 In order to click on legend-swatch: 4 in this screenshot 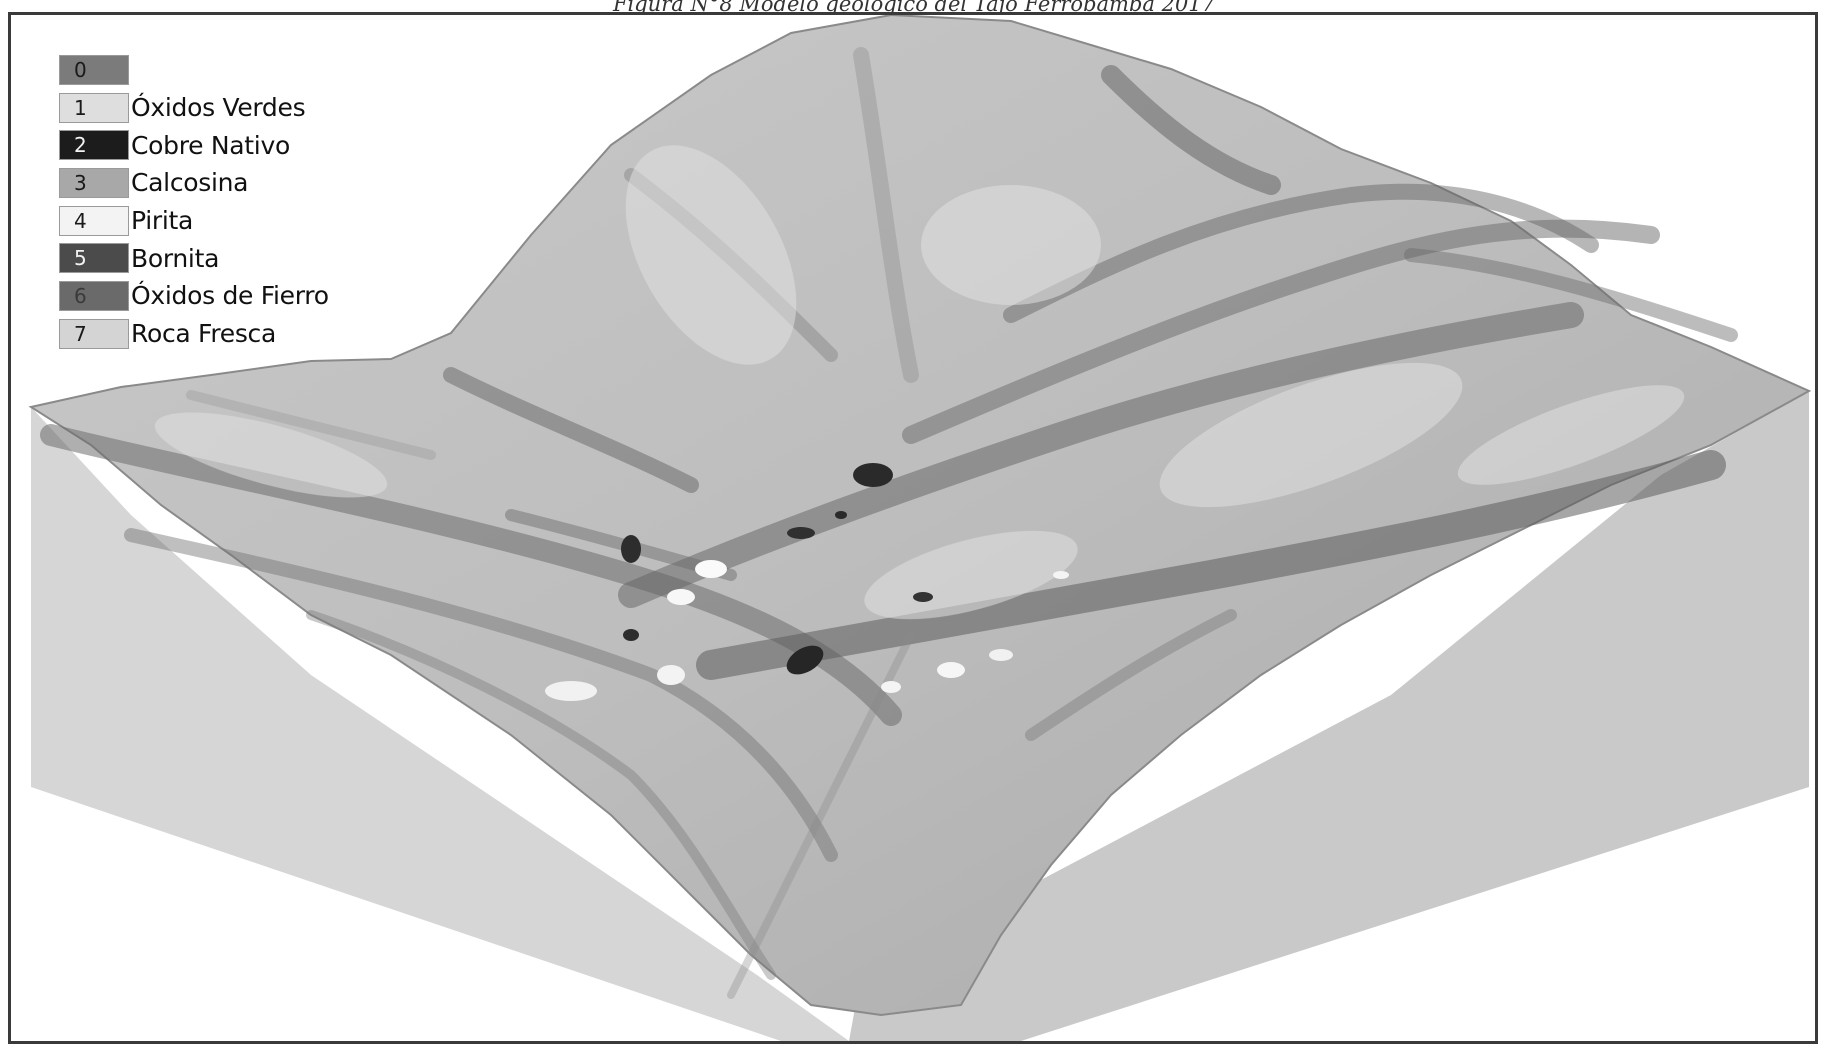, I will do `click(94, 220)`.